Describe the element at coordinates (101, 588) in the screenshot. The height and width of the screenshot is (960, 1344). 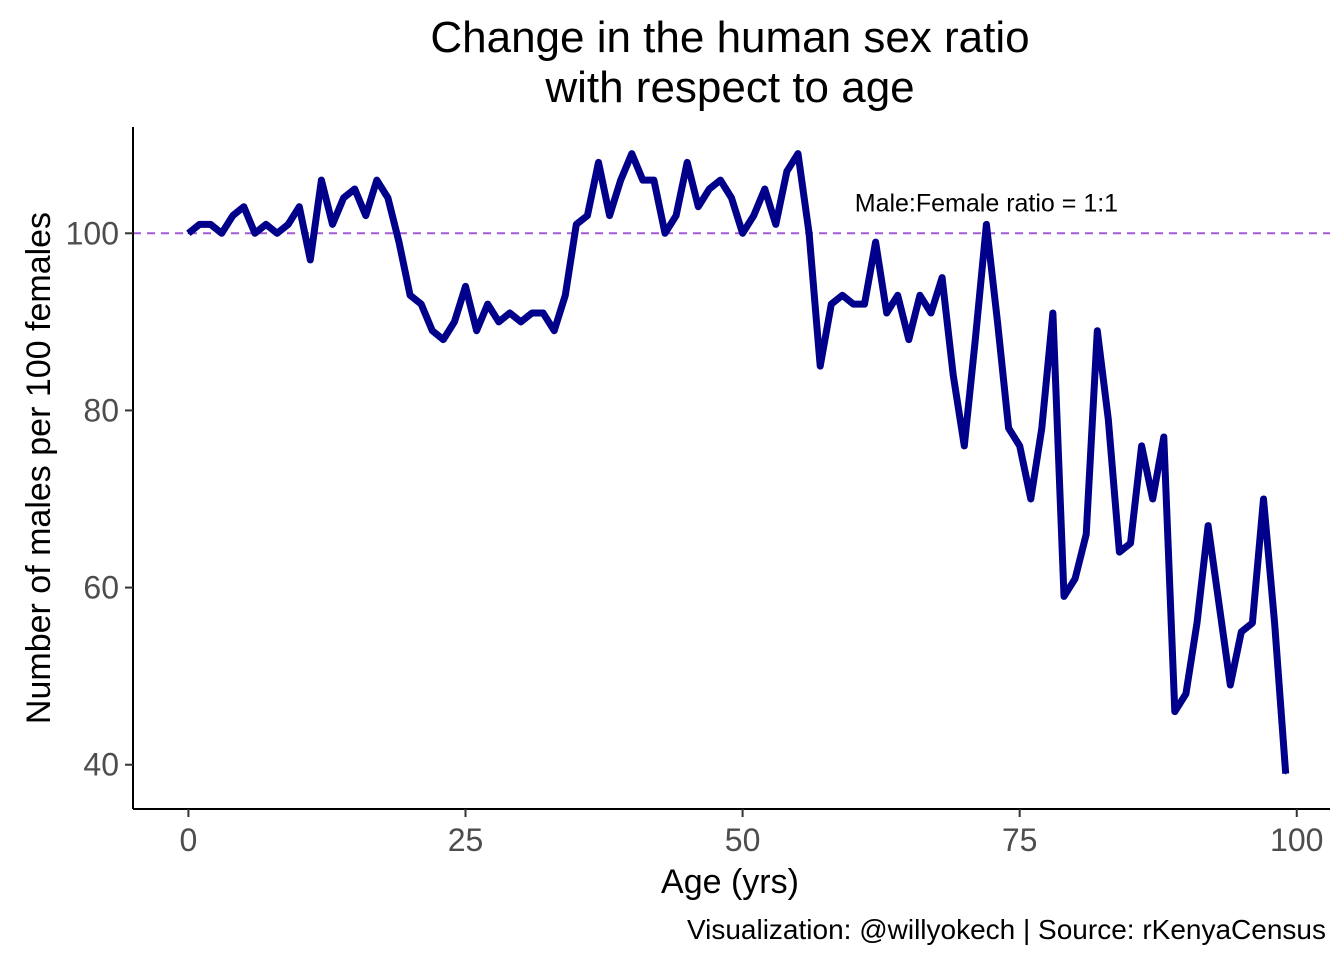
I see `y-tick-label: 60` at that location.